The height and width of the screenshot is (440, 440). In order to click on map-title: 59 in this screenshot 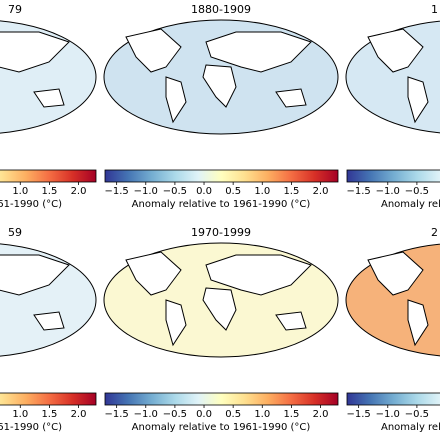, I will do `click(15, 232)`.